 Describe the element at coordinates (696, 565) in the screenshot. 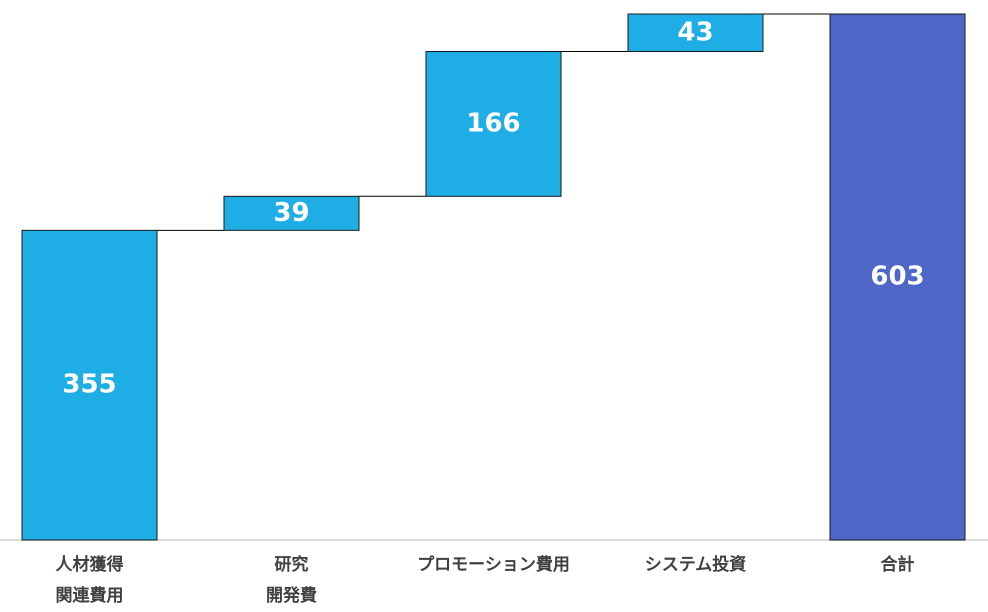

I see `x-tick-label: システム投資` at that location.